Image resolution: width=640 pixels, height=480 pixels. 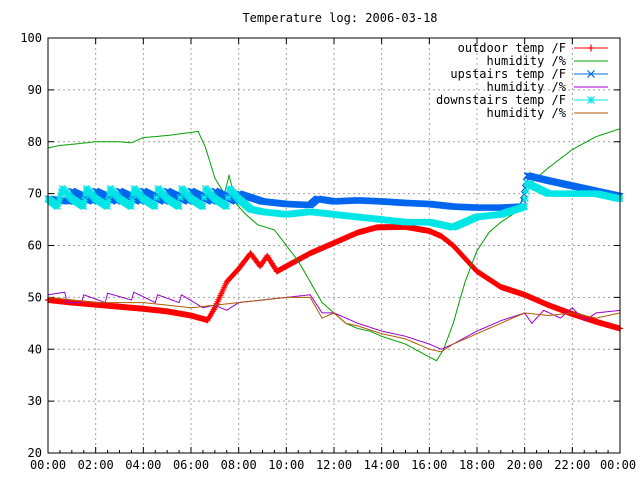 I want to click on ytick-label: 40, so click(x=35, y=349).